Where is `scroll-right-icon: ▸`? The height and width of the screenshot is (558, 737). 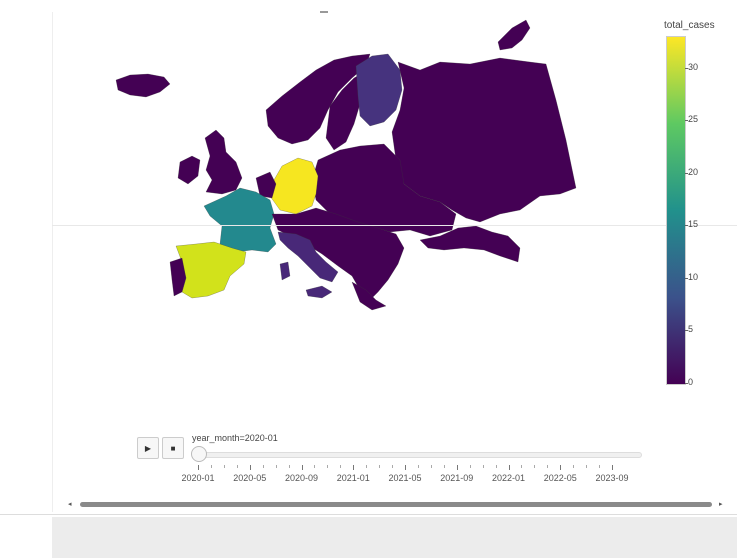
scroll-right-icon: ▸ is located at coordinates (721, 504).